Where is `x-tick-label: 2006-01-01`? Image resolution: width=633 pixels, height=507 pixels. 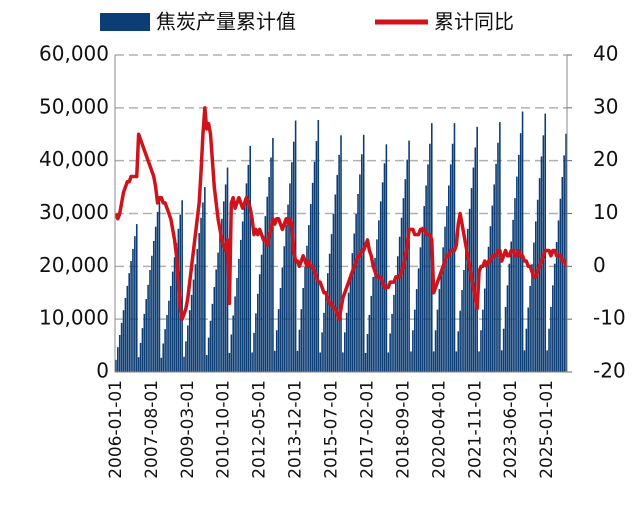
x-tick-label: 2006-01-01 is located at coordinates (116, 429).